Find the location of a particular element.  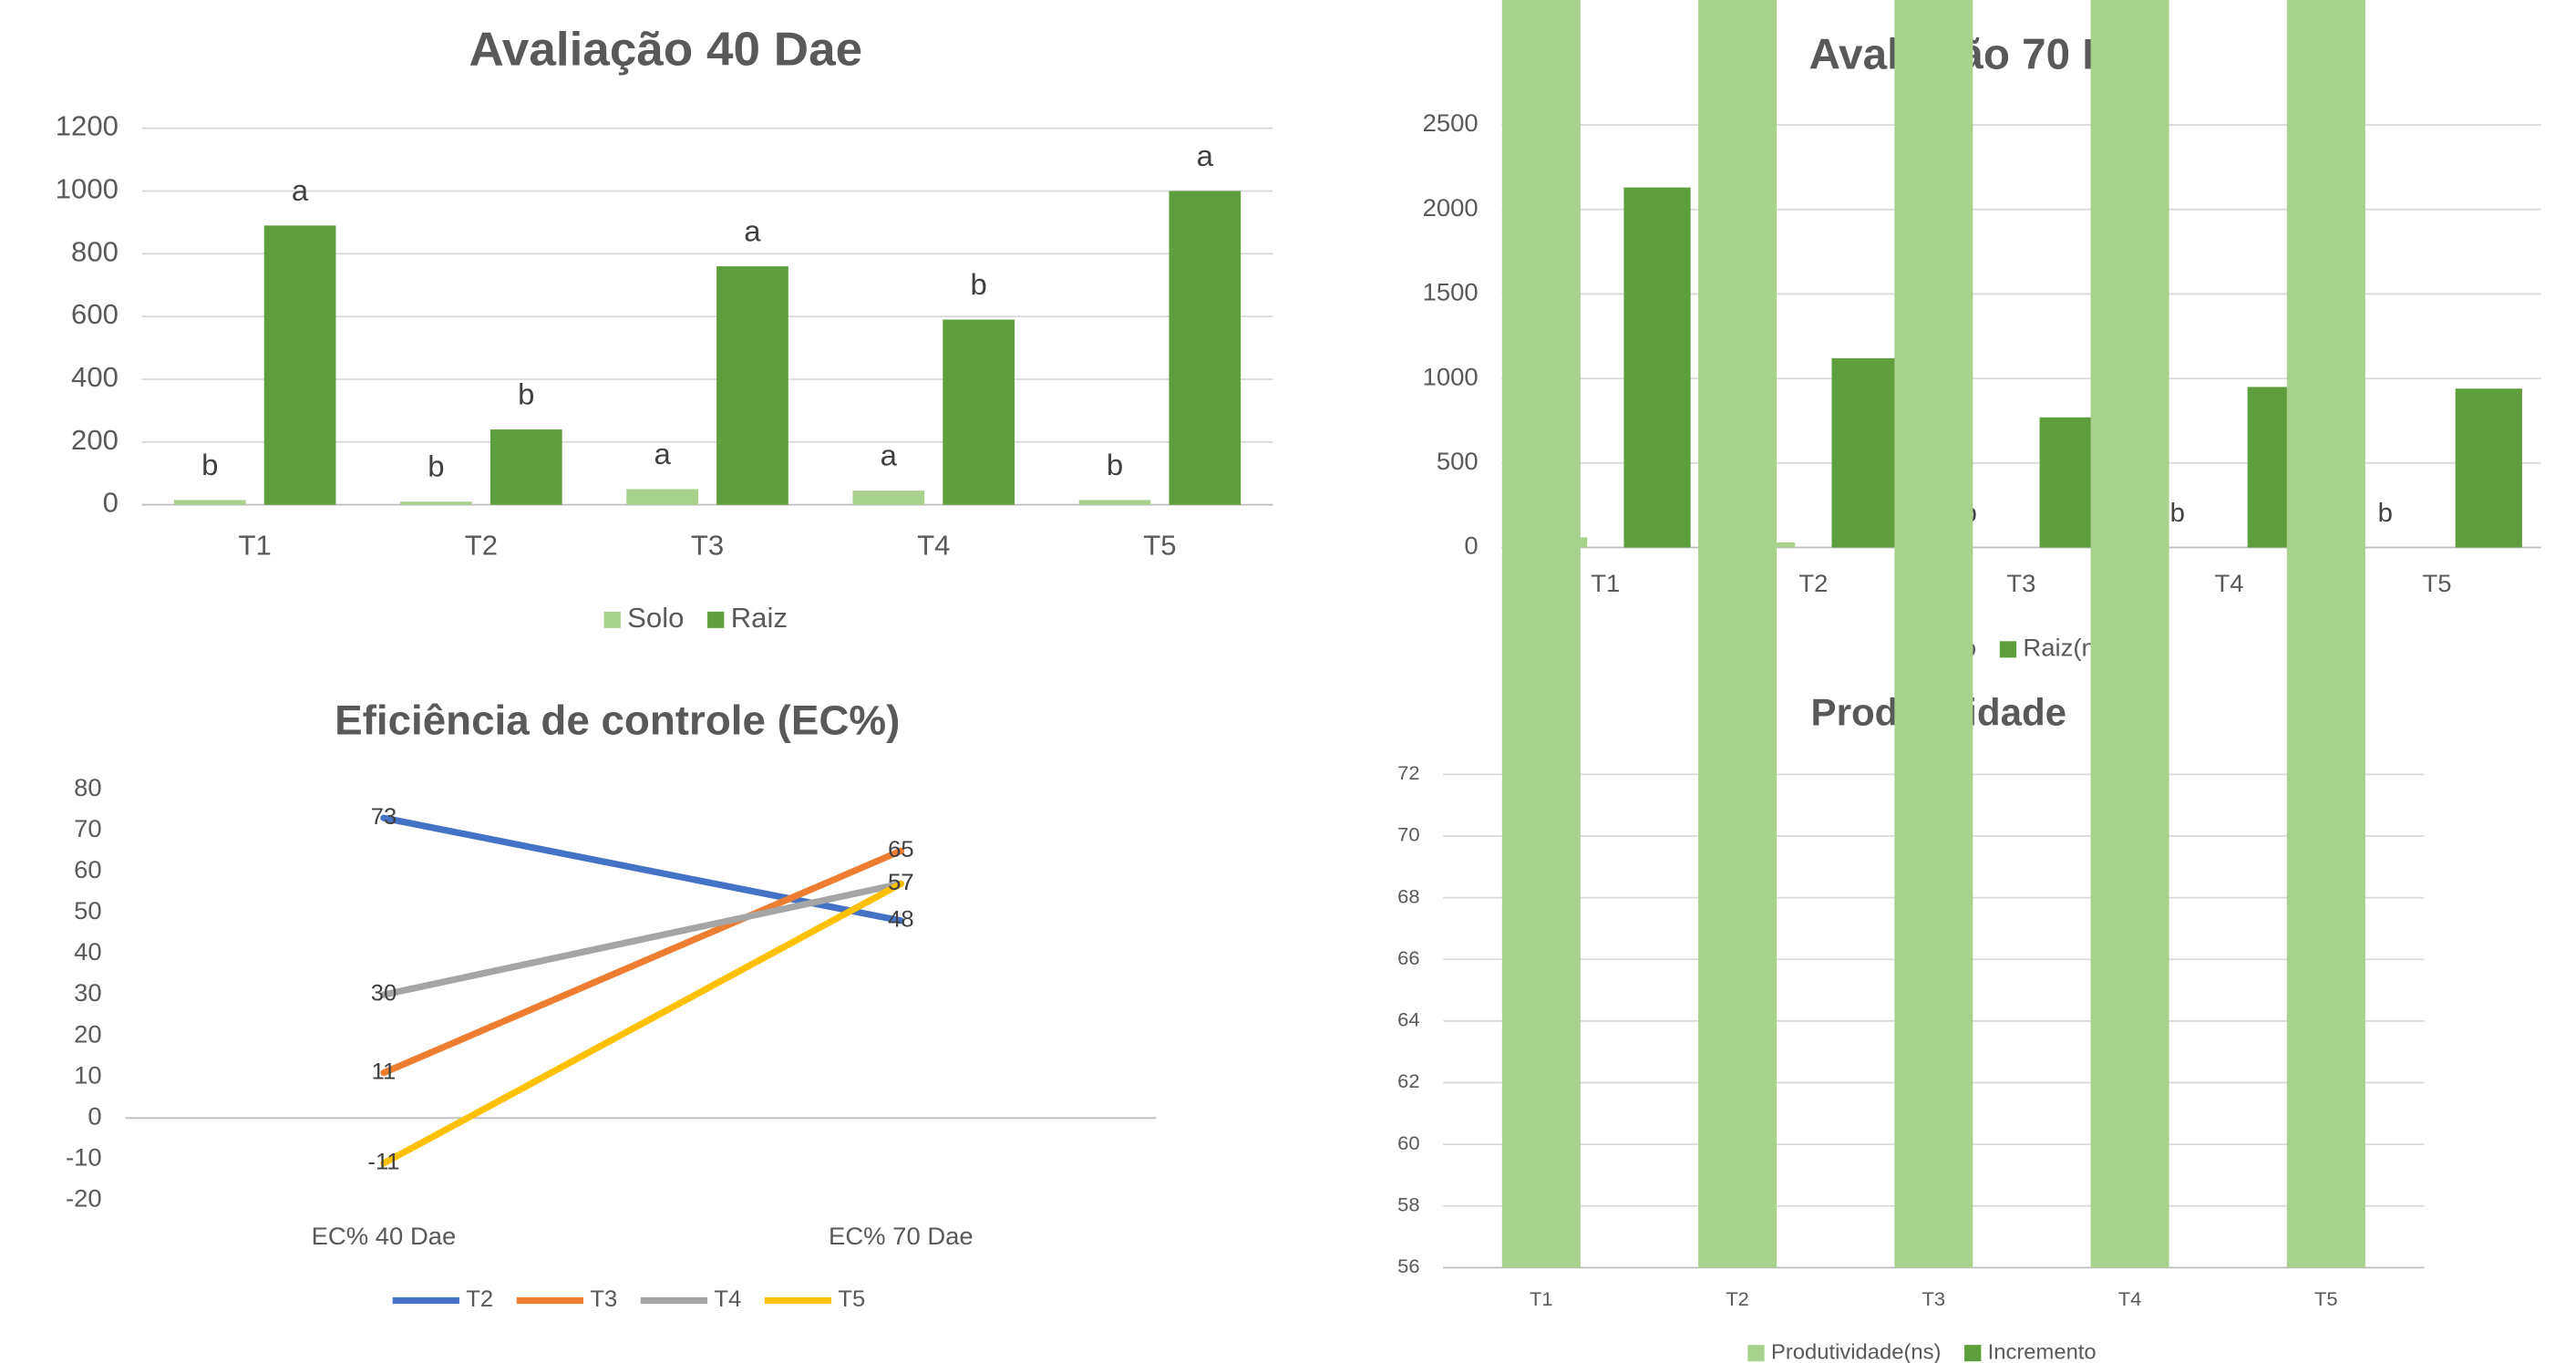

y-tick-label: 50 is located at coordinates (88, 910).